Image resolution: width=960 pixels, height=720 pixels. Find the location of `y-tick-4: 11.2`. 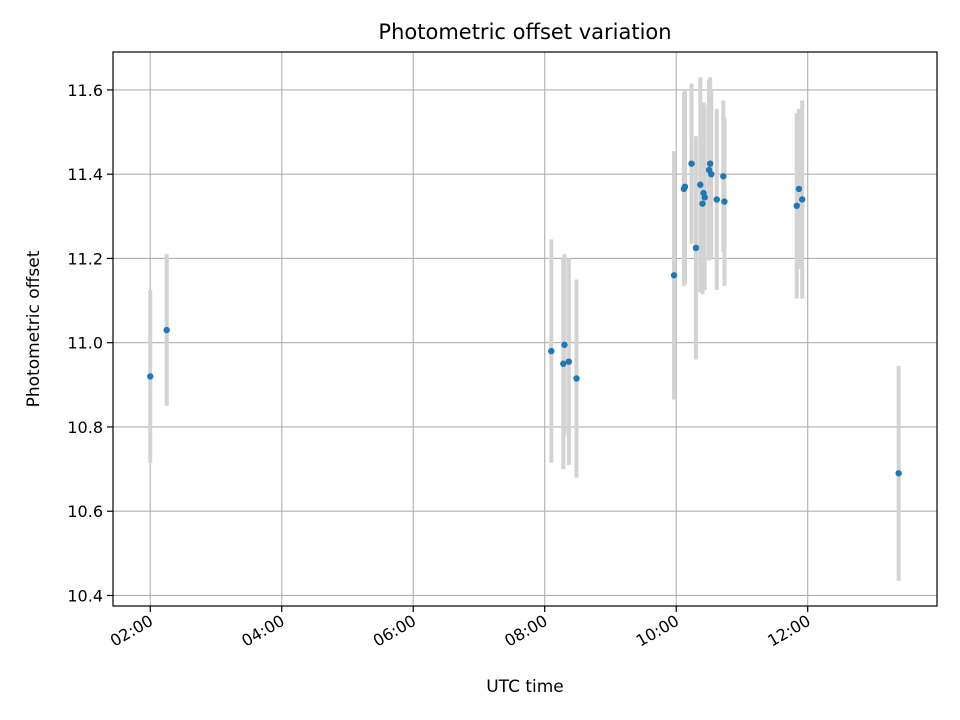

y-tick-4: 11.2 is located at coordinates (90, 258).